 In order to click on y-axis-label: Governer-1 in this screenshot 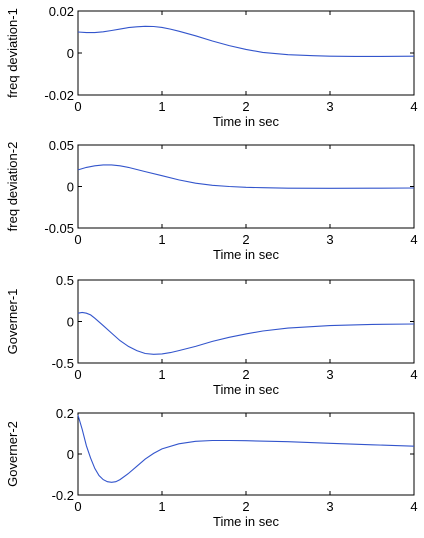, I will do `click(12, 322)`.